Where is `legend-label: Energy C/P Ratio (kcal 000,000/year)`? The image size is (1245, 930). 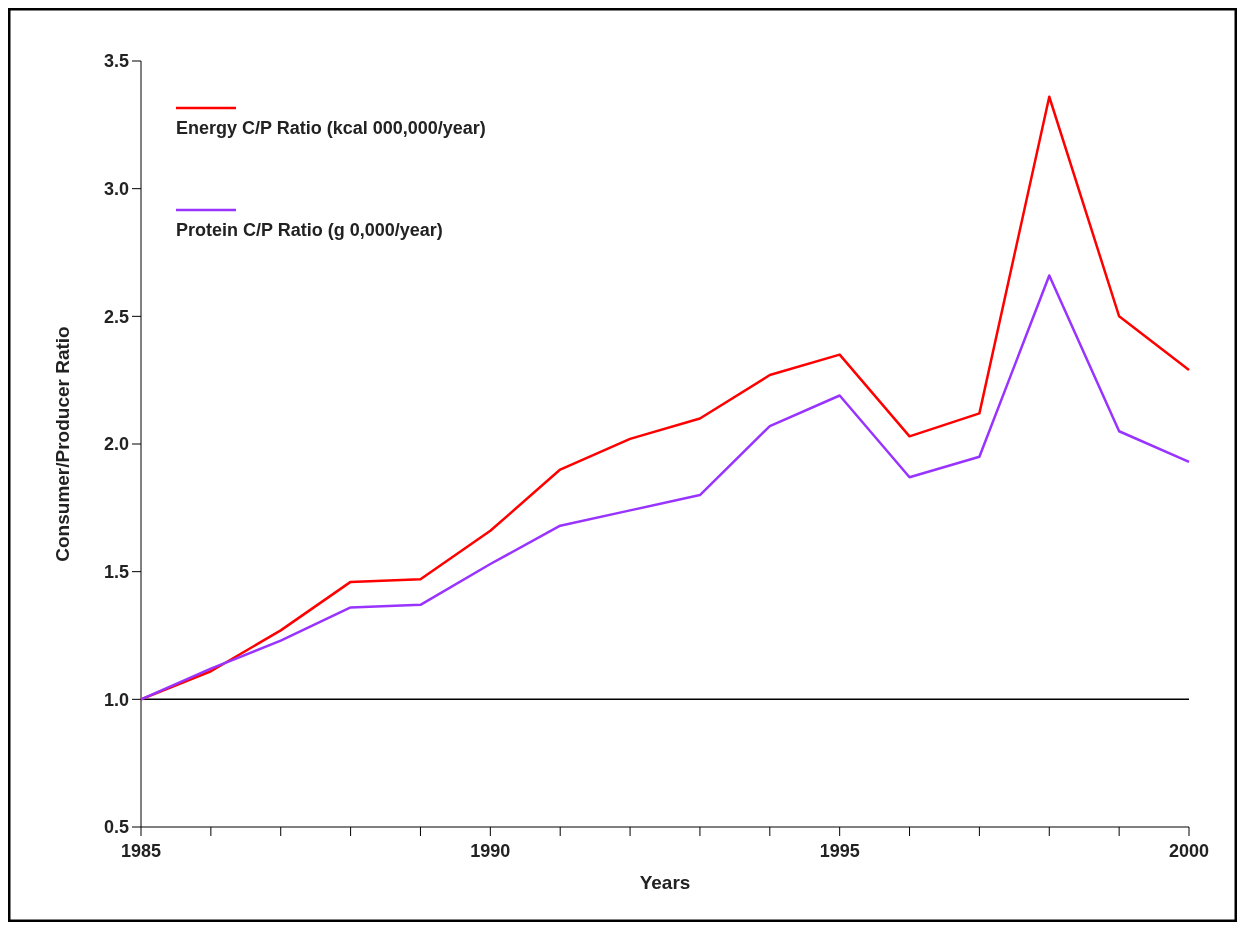
legend-label: Energy C/P Ratio (kcal 000,000/year) is located at coordinates (331, 128).